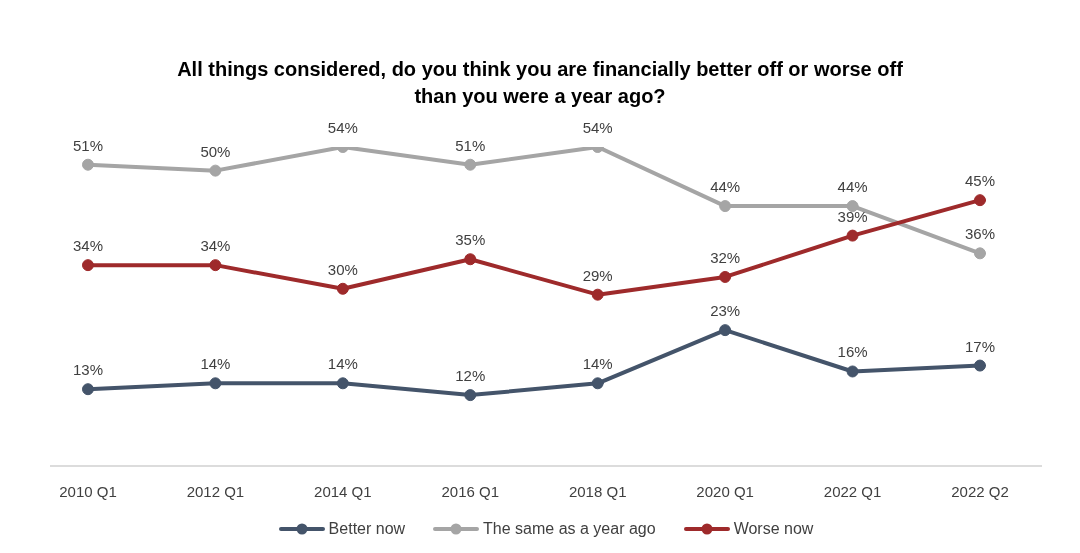  I want to click on x-tick-label: 2012 Q1, so click(215, 491).